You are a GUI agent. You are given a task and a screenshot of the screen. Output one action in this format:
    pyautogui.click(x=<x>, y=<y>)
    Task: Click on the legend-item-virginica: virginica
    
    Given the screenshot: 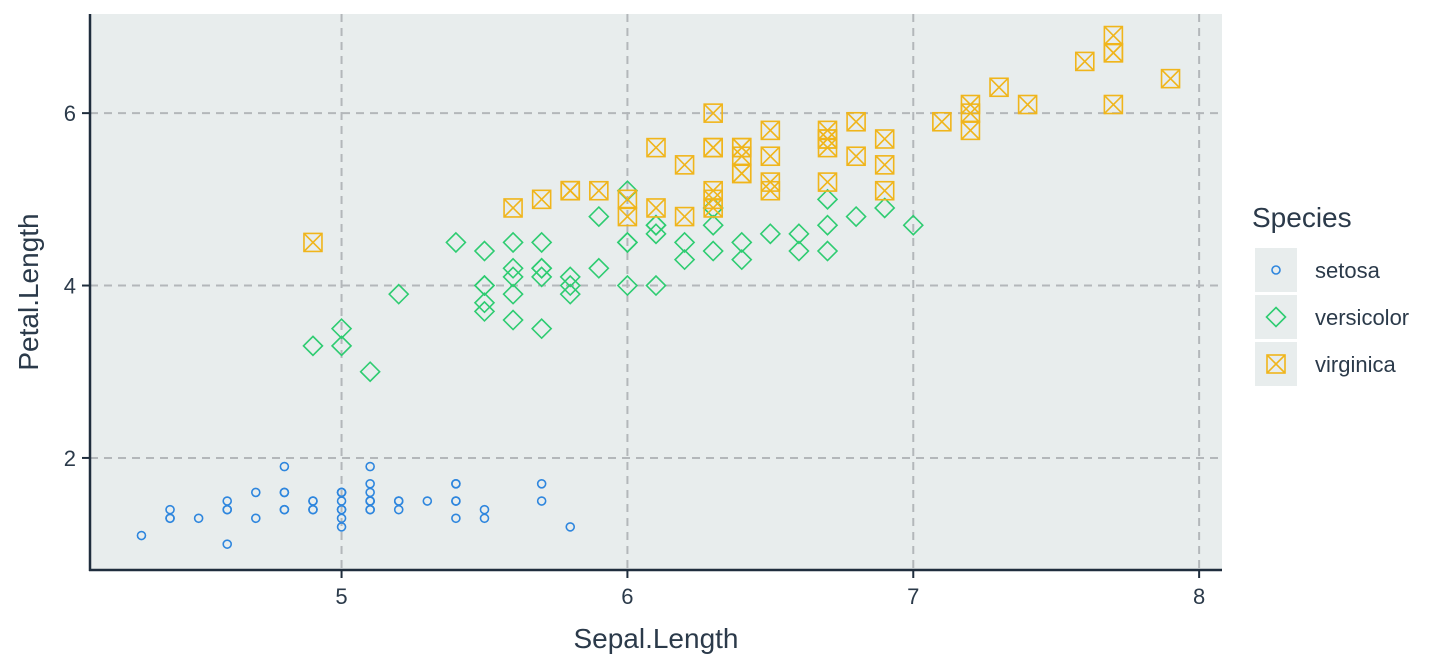 What is the action you would take?
    pyautogui.click(x=1325, y=364)
    